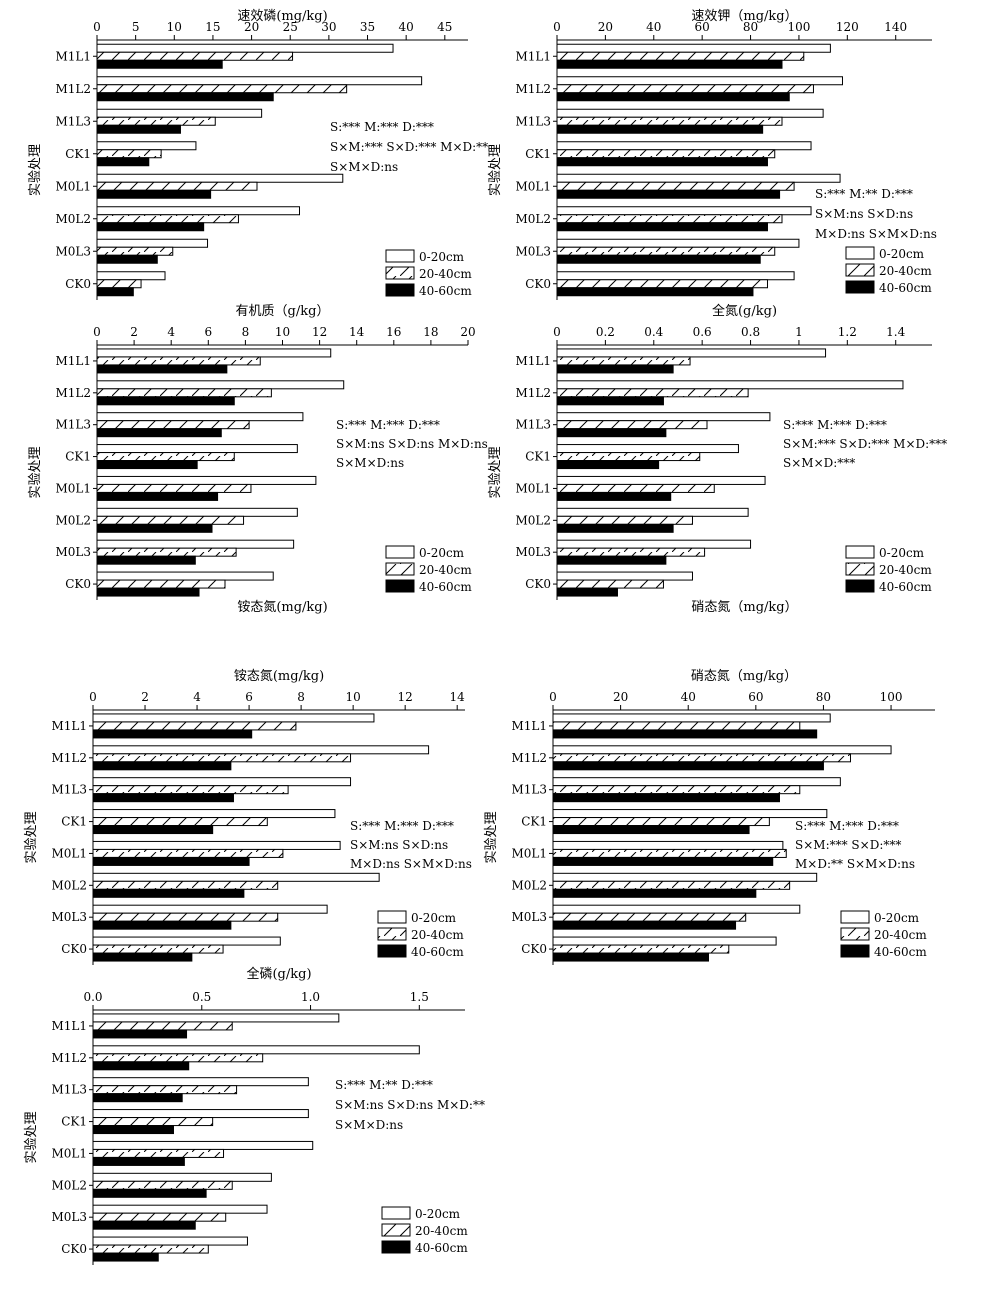 The height and width of the screenshot is (1296, 1000). What do you see at coordinates (653, 27) in the screenshot?
I see `x-tick-label: 40` at bounding box center [653, 27].